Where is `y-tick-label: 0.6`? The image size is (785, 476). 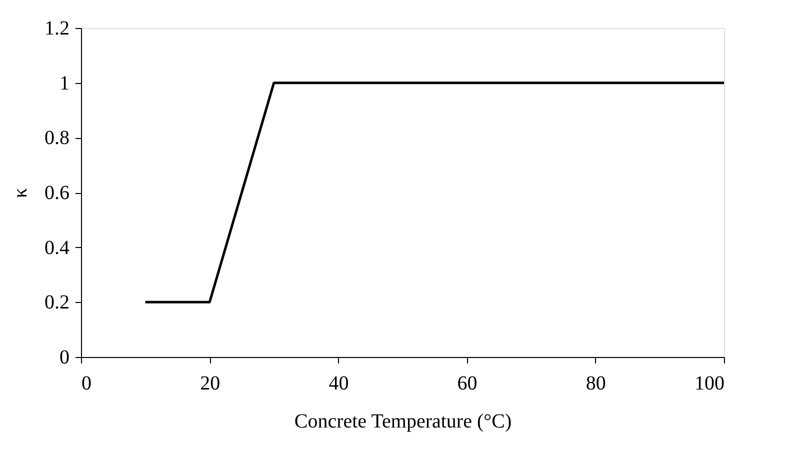
y-tick-label: 0.6 is located at coordinates (57, 193).